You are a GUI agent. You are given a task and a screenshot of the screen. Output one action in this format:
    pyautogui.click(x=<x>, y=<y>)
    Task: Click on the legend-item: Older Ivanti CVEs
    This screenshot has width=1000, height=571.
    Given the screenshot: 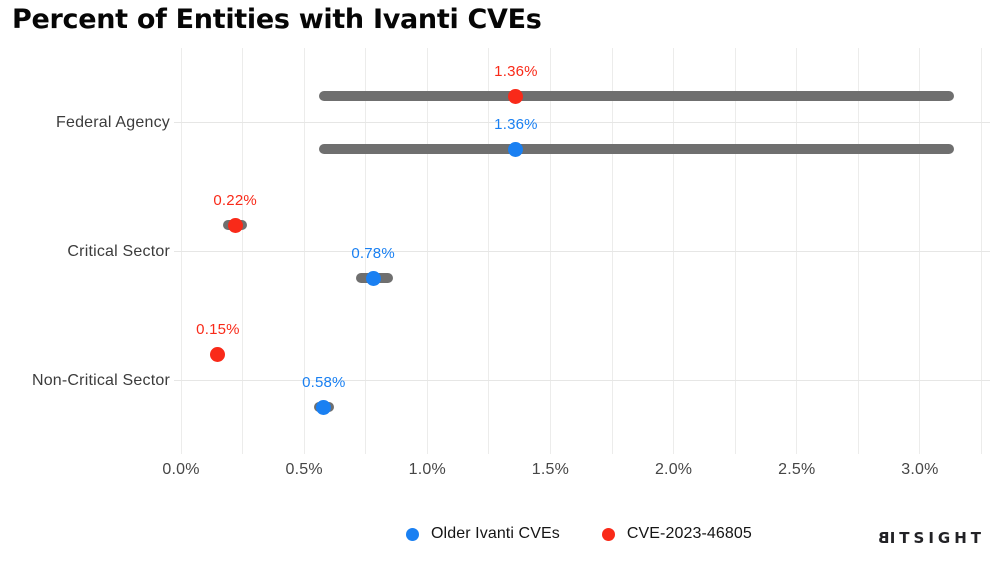 What is the action you would take?
    pyautogui.click(x=483, y=534)
    